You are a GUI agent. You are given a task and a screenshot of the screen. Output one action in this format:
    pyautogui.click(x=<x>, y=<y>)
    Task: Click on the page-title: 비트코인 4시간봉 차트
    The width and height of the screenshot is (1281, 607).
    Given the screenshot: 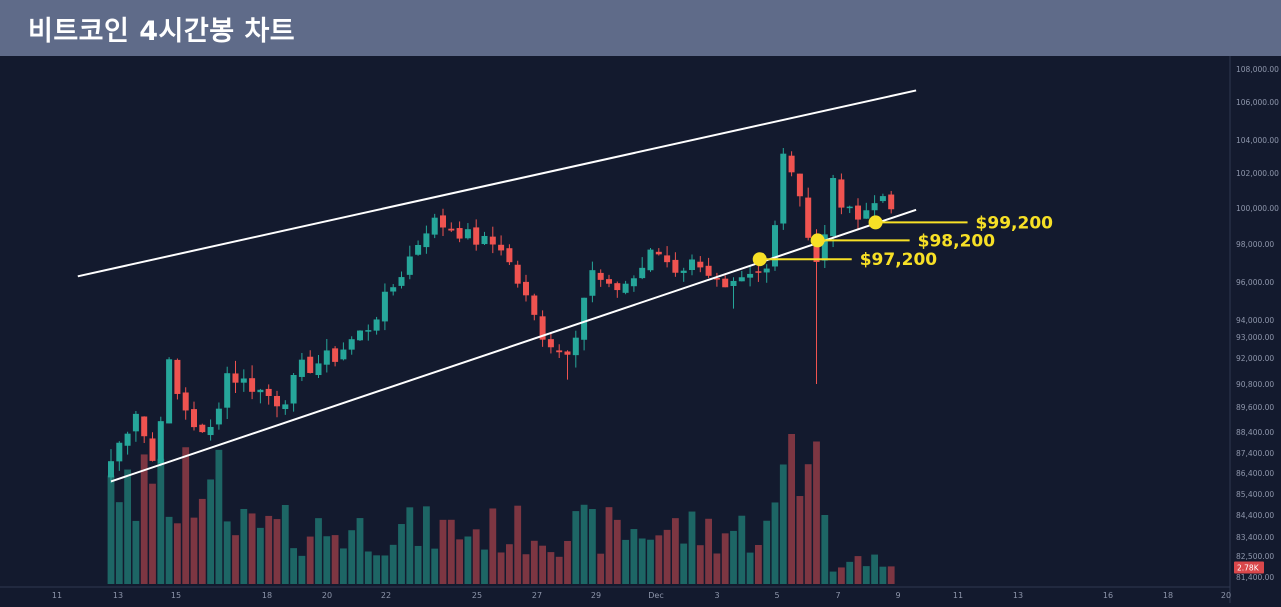 What is the action you would take?
    pyautogui.click(x=162, y=31)
    